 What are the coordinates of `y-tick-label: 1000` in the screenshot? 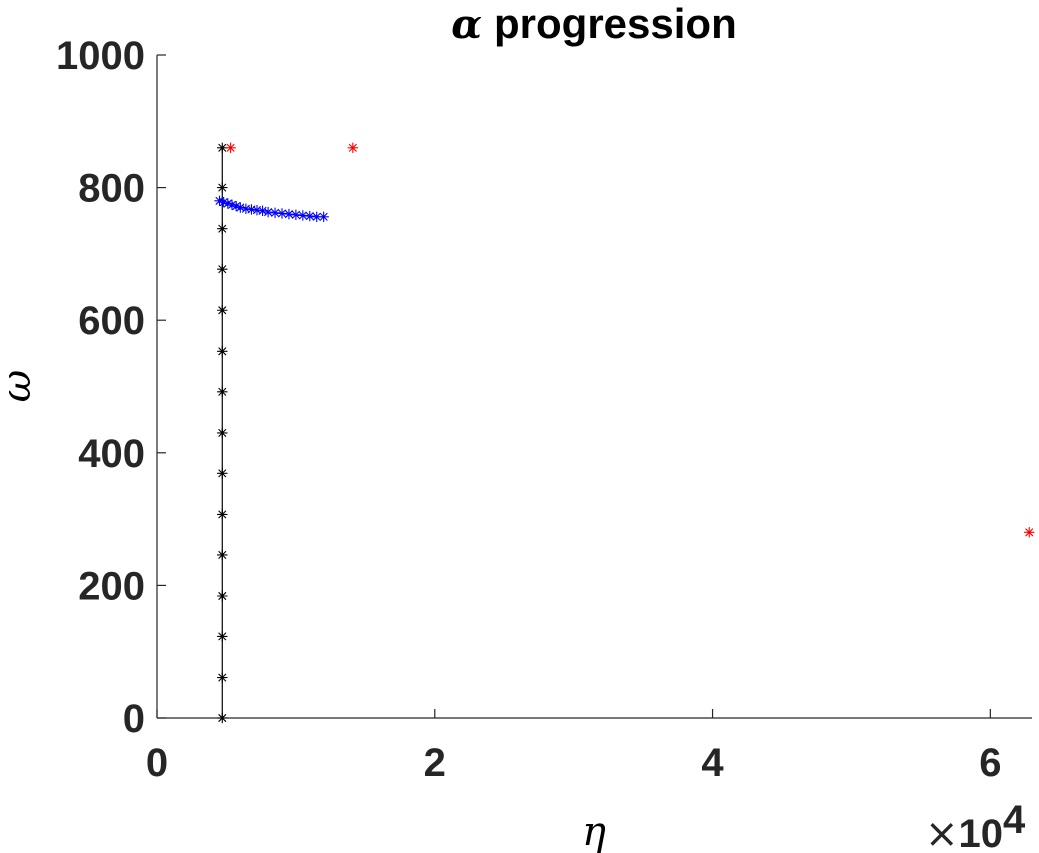 It's located at (100, 56).